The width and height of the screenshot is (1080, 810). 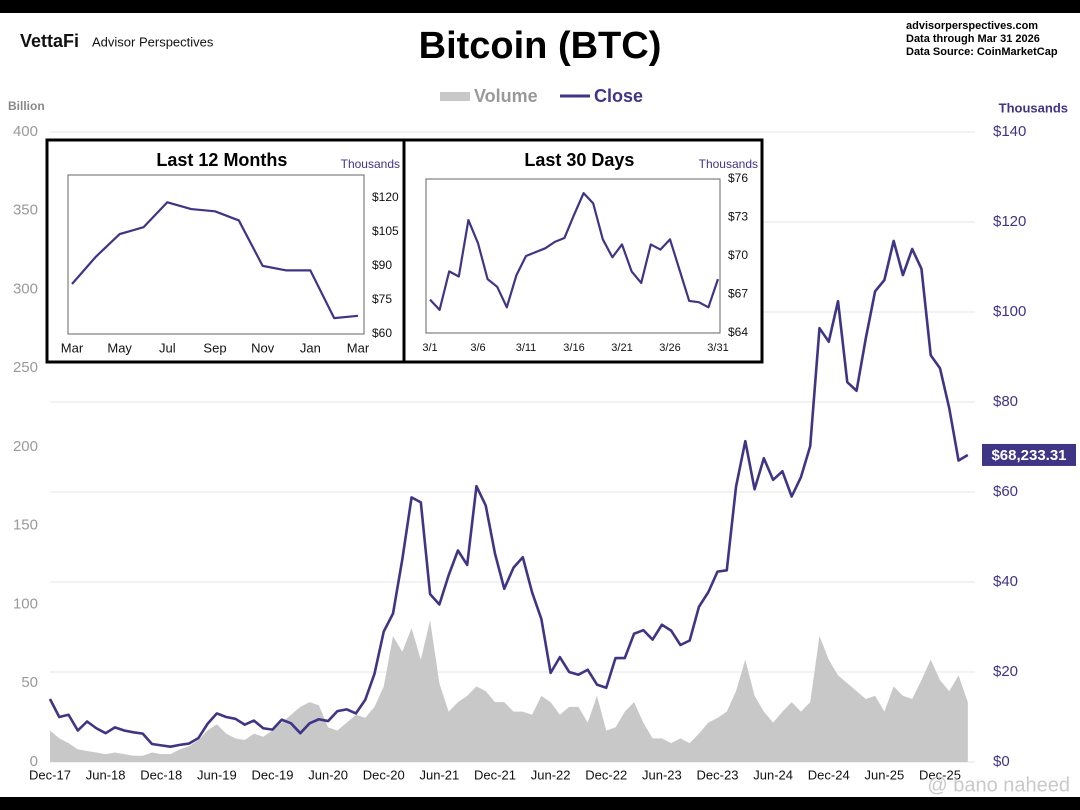 What do you see at coordinates (1001, 761) in the screenshot?
I see `y2-tick-label: $0` at bounding box center [1001, 761].